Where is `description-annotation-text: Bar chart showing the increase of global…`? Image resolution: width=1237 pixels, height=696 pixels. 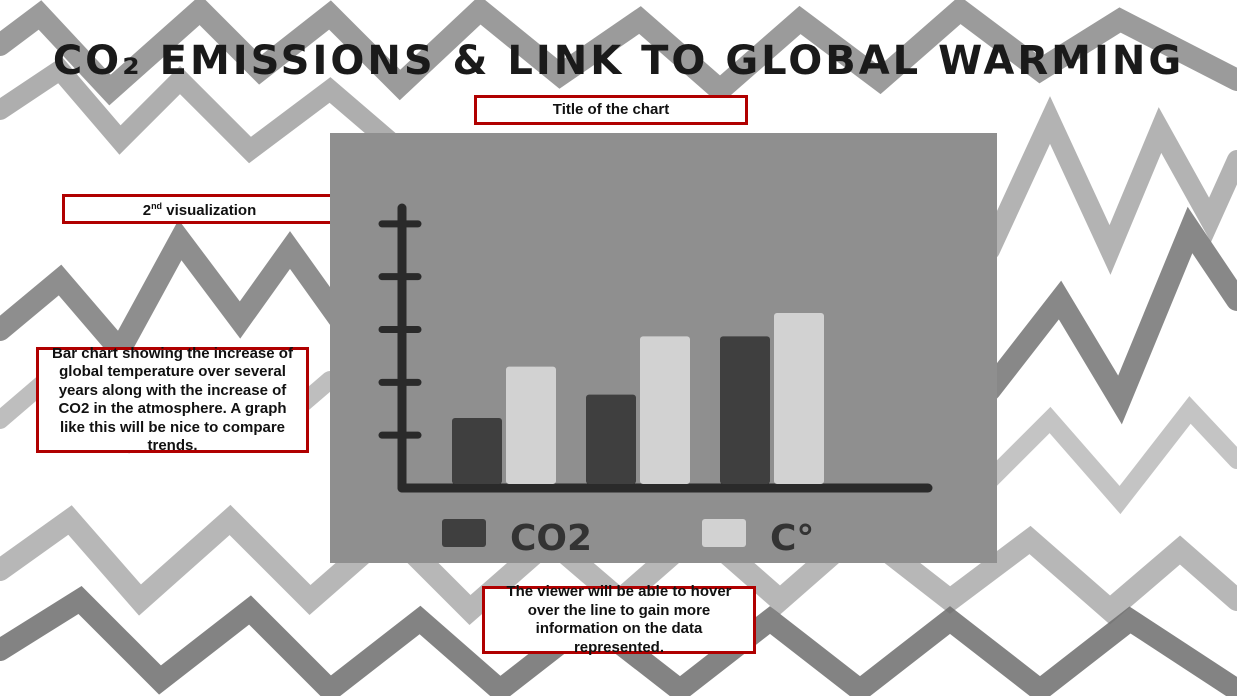 description-annotation-text: Bar chart showing the increase of global… is located at coordinates (172, 399).